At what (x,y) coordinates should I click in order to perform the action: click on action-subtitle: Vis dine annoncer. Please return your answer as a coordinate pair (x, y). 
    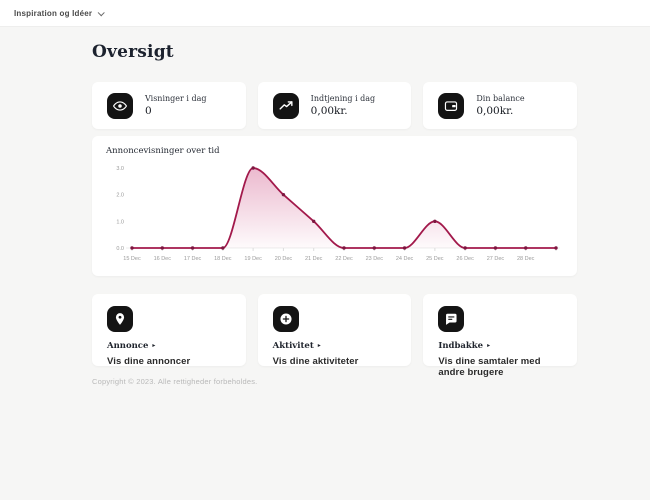
    Looking at the image, I should click on (149, 361).